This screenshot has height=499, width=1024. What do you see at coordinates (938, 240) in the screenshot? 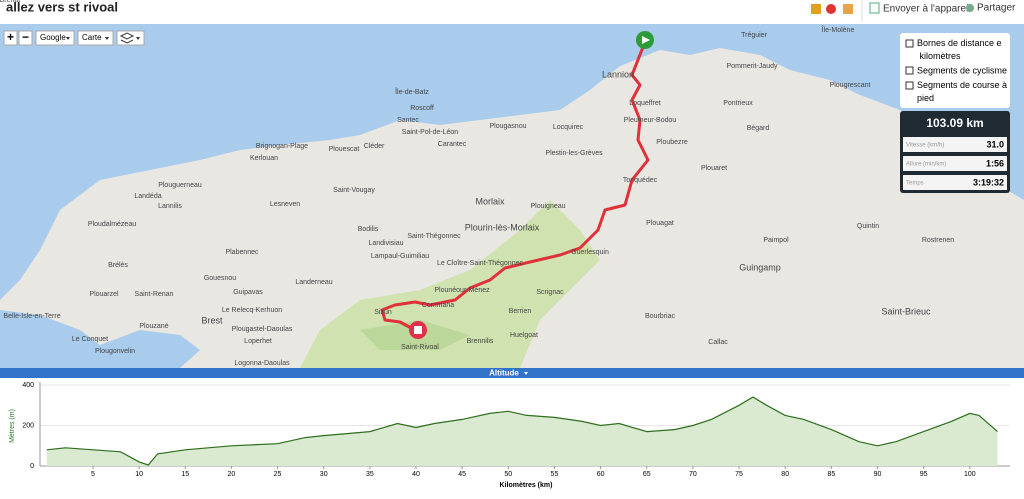
I see `place-label: Rostrenen` at bounding box center [938, 240].